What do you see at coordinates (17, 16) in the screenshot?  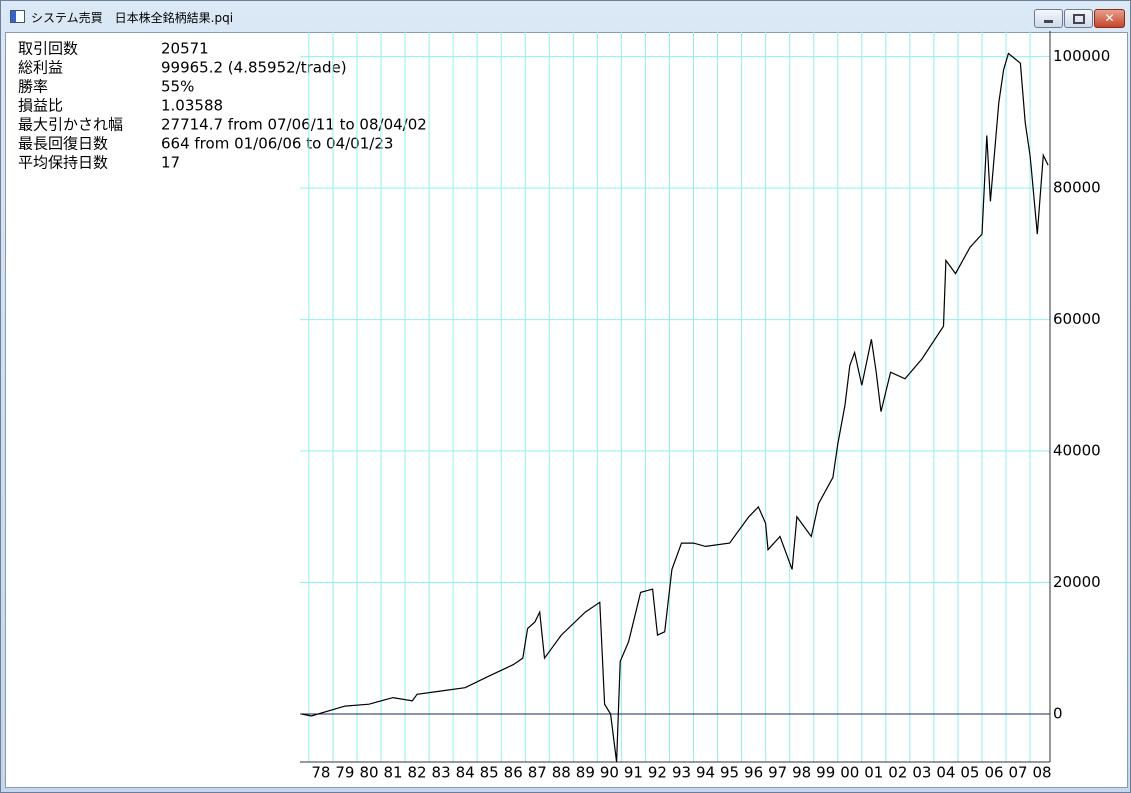 I see `app-icon` at bounding box center [17, 16].